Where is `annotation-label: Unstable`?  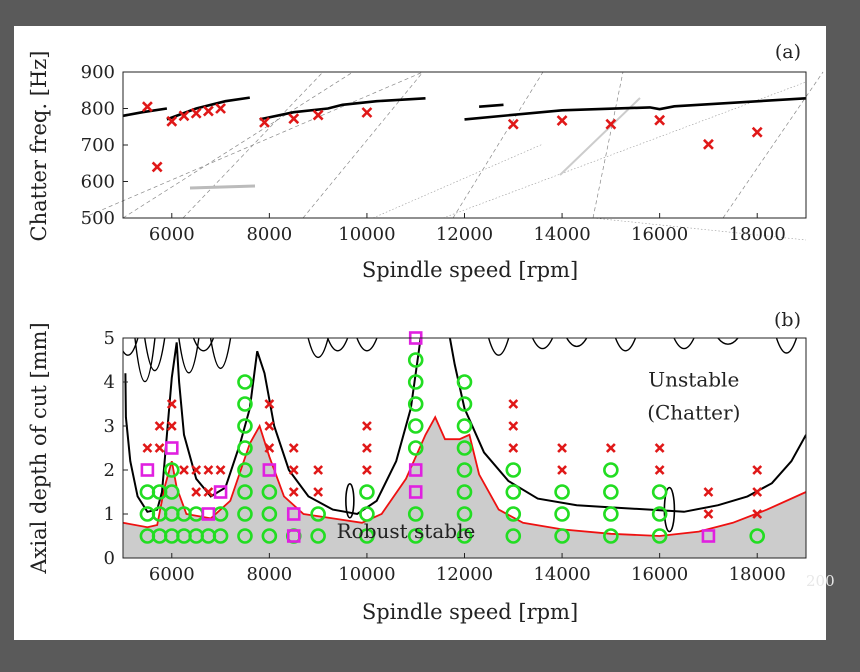 annotation-label: Unstable is located at coordinates (693, 379).